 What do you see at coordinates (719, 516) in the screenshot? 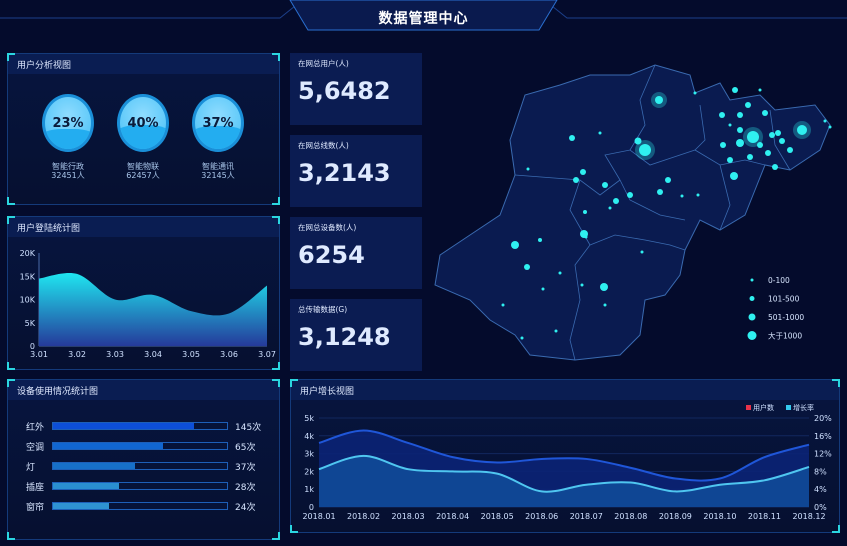
I see `x-tick-label: 2018.10` at bounding box center [719, 516].